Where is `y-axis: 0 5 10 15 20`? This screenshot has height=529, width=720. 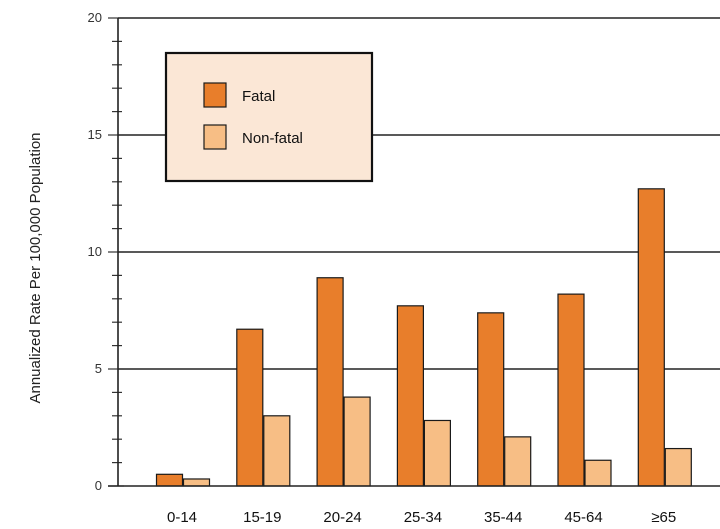 y-axis: 0 5 10 15 20 is located at coordinates (106, 251).